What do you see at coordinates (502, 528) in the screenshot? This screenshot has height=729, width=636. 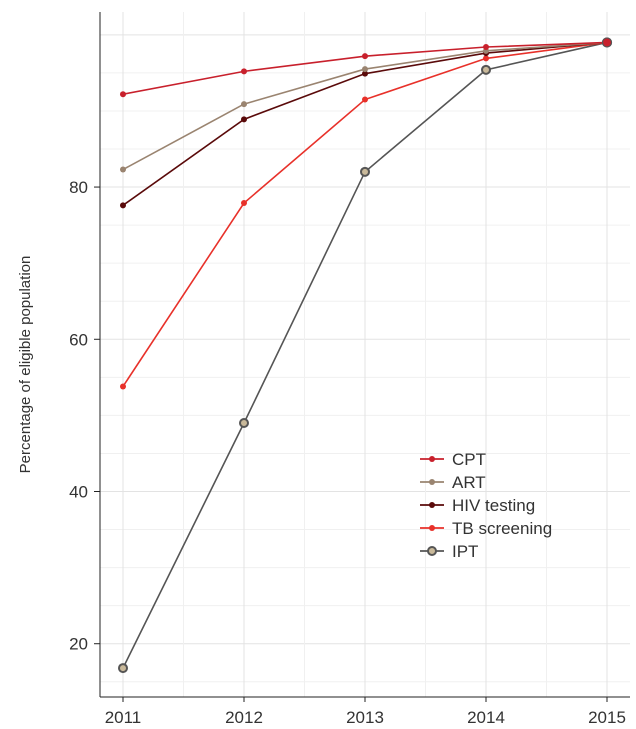 I see `legend-label: TB screening` at bounding box center [502, 528].